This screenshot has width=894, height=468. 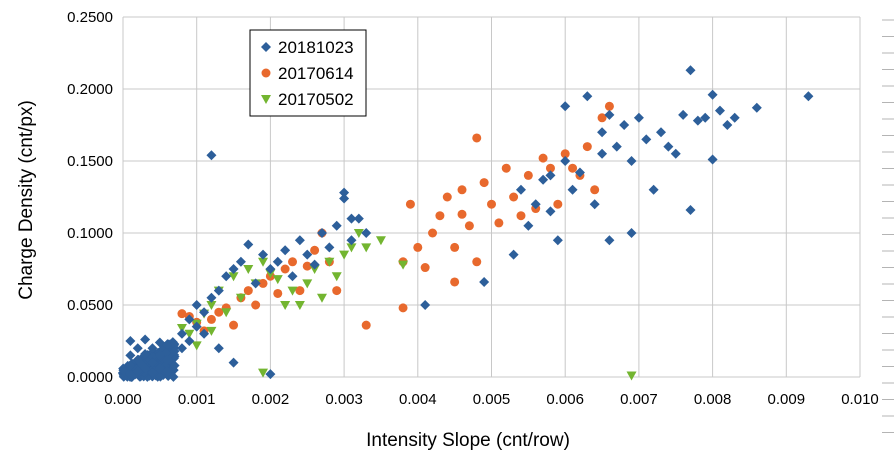 What do you see at coordinates (860, 399) in the screenshot?
I see `x-tick-label: 0.010` at bounding box center [860, 399].